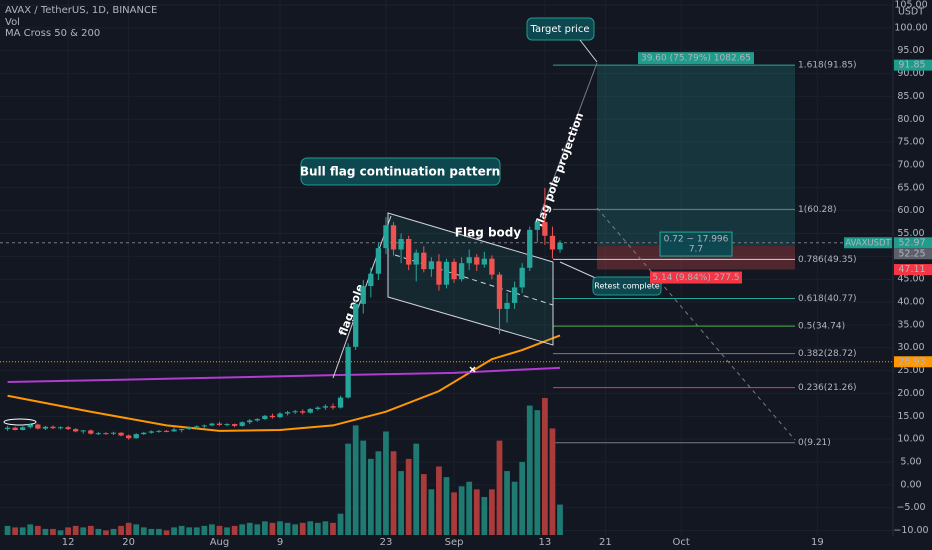  I want to click on fib-label: 0(9.21), so click(814, 443).